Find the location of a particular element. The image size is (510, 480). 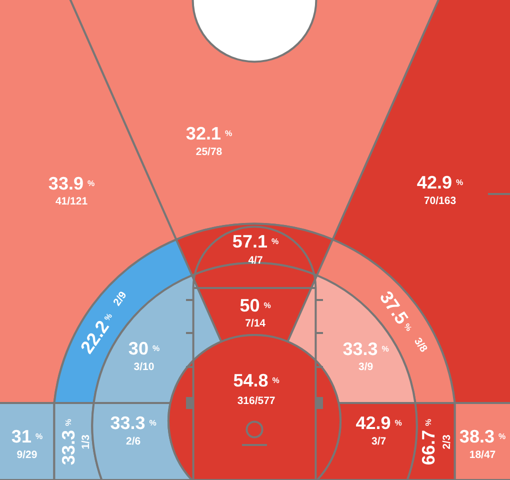

category-label: 316/577 is located at coordinates (256, 400).